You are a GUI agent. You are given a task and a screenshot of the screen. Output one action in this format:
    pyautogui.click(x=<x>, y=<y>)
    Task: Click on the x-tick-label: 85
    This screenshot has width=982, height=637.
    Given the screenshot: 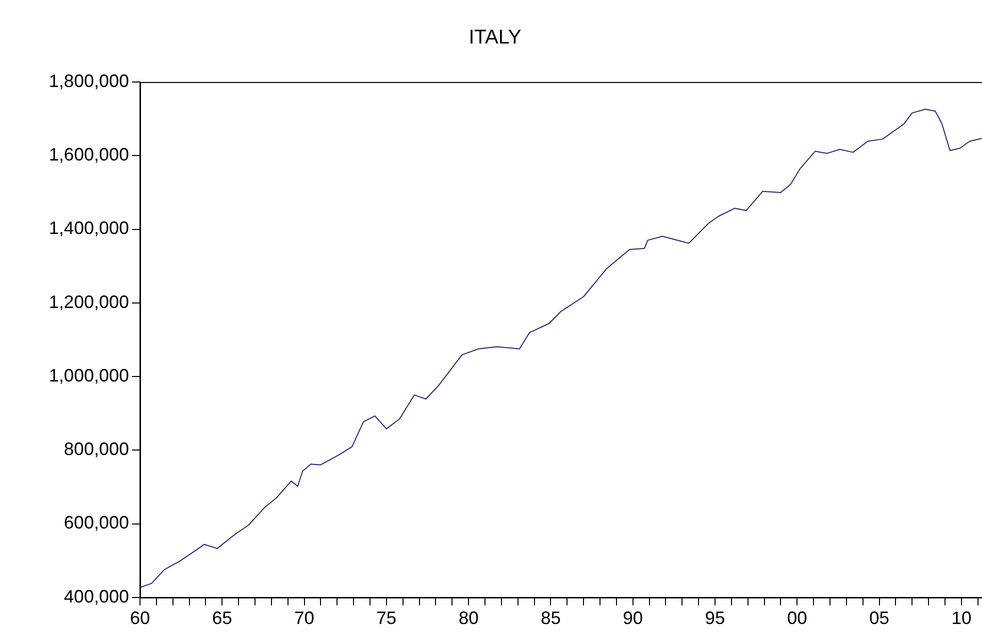 What is the action you would take?
    pyautogui.click(x=550, y=618)
    